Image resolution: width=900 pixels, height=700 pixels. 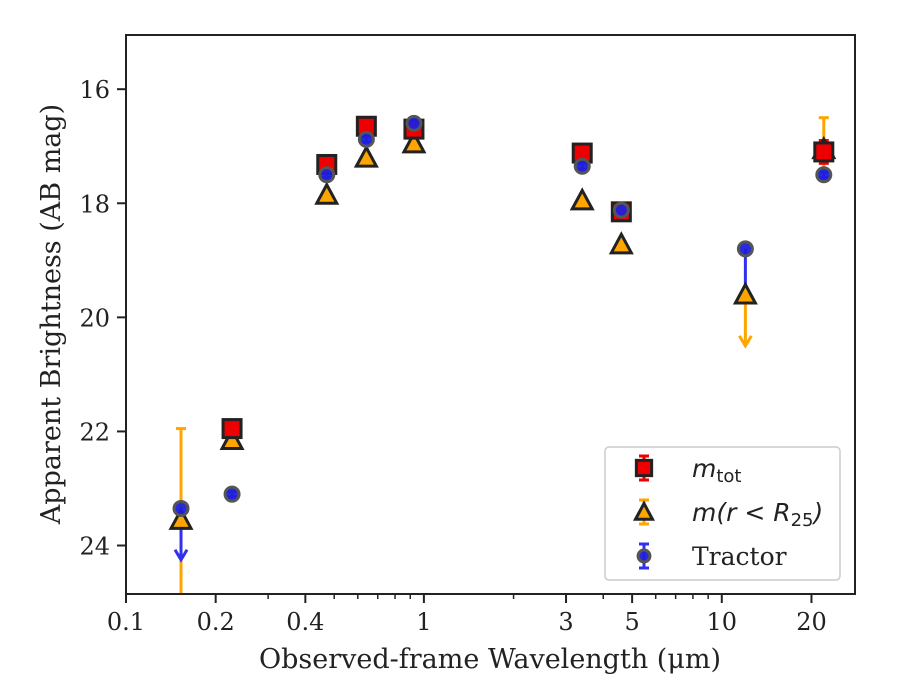 I want to click on legend: mtot m(r < R25) Tractor, so click(x=722, y=513).